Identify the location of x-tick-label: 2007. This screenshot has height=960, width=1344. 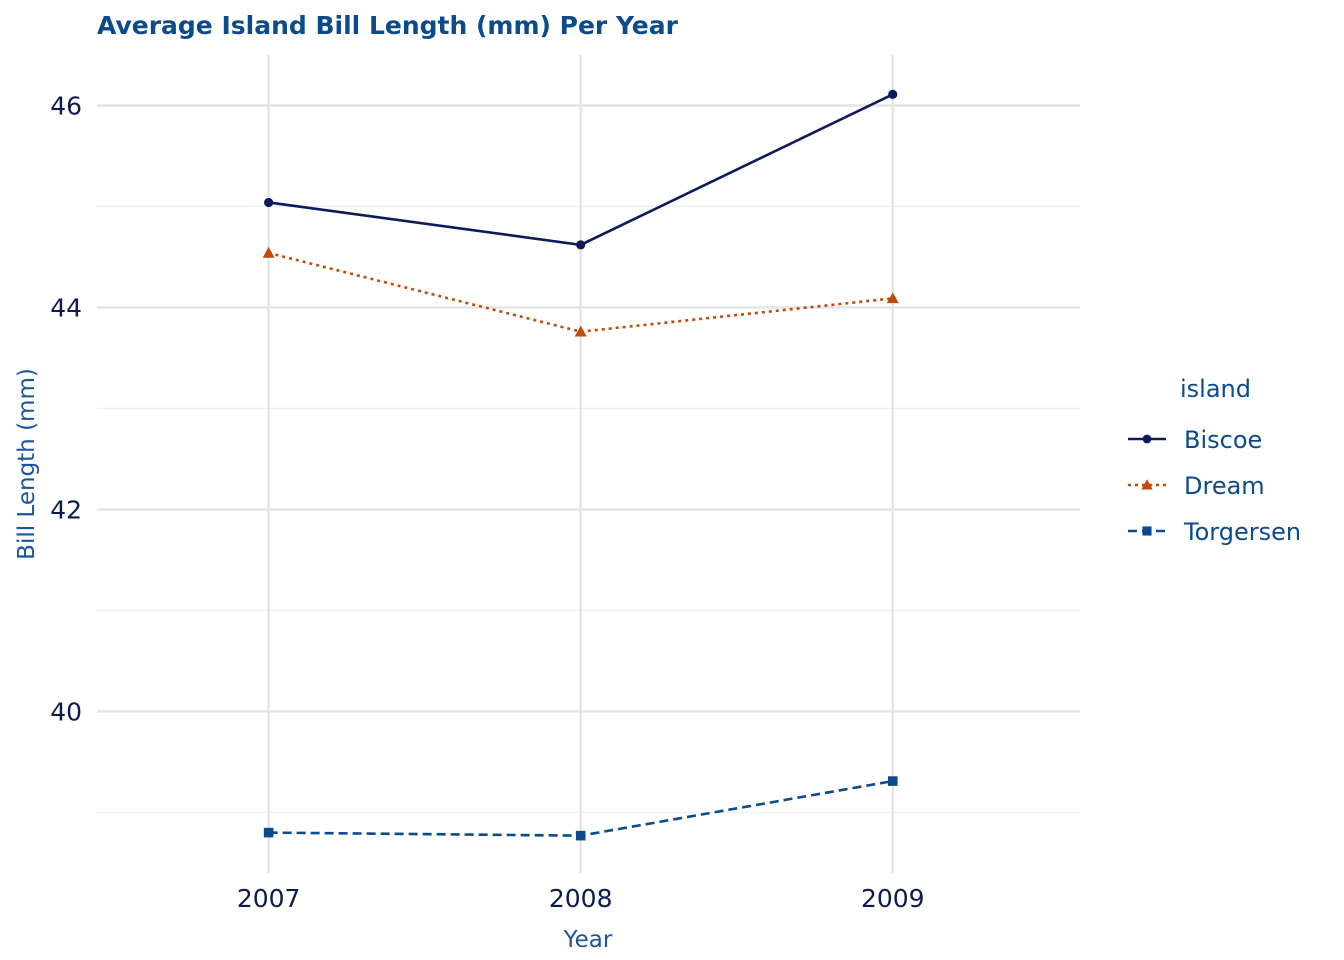
(269, 898).